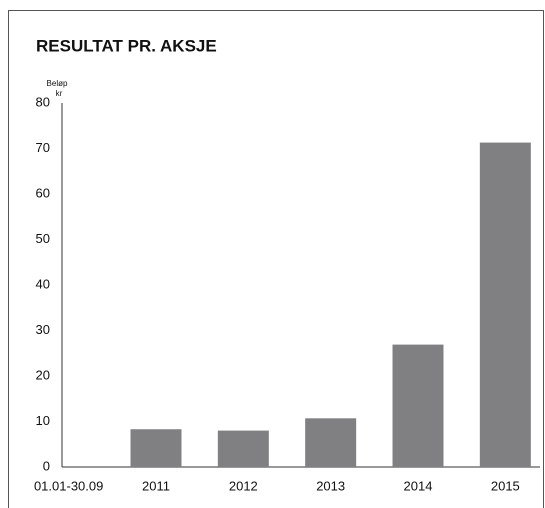  What do you see at coordinates (43, 329) in the screenshot?
I see `y-tick-label: 30` at bounding box center [43, 329].